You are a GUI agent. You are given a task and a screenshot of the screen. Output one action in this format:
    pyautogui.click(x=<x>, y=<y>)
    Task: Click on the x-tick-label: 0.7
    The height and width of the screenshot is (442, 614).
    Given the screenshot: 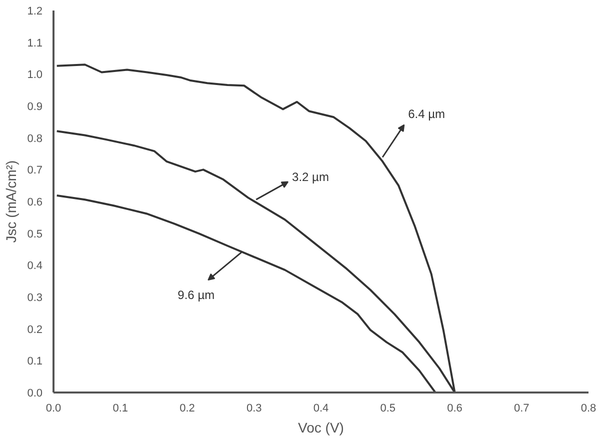 What is the action you would take?
    pyautogui.click(x=522, y=408)
    